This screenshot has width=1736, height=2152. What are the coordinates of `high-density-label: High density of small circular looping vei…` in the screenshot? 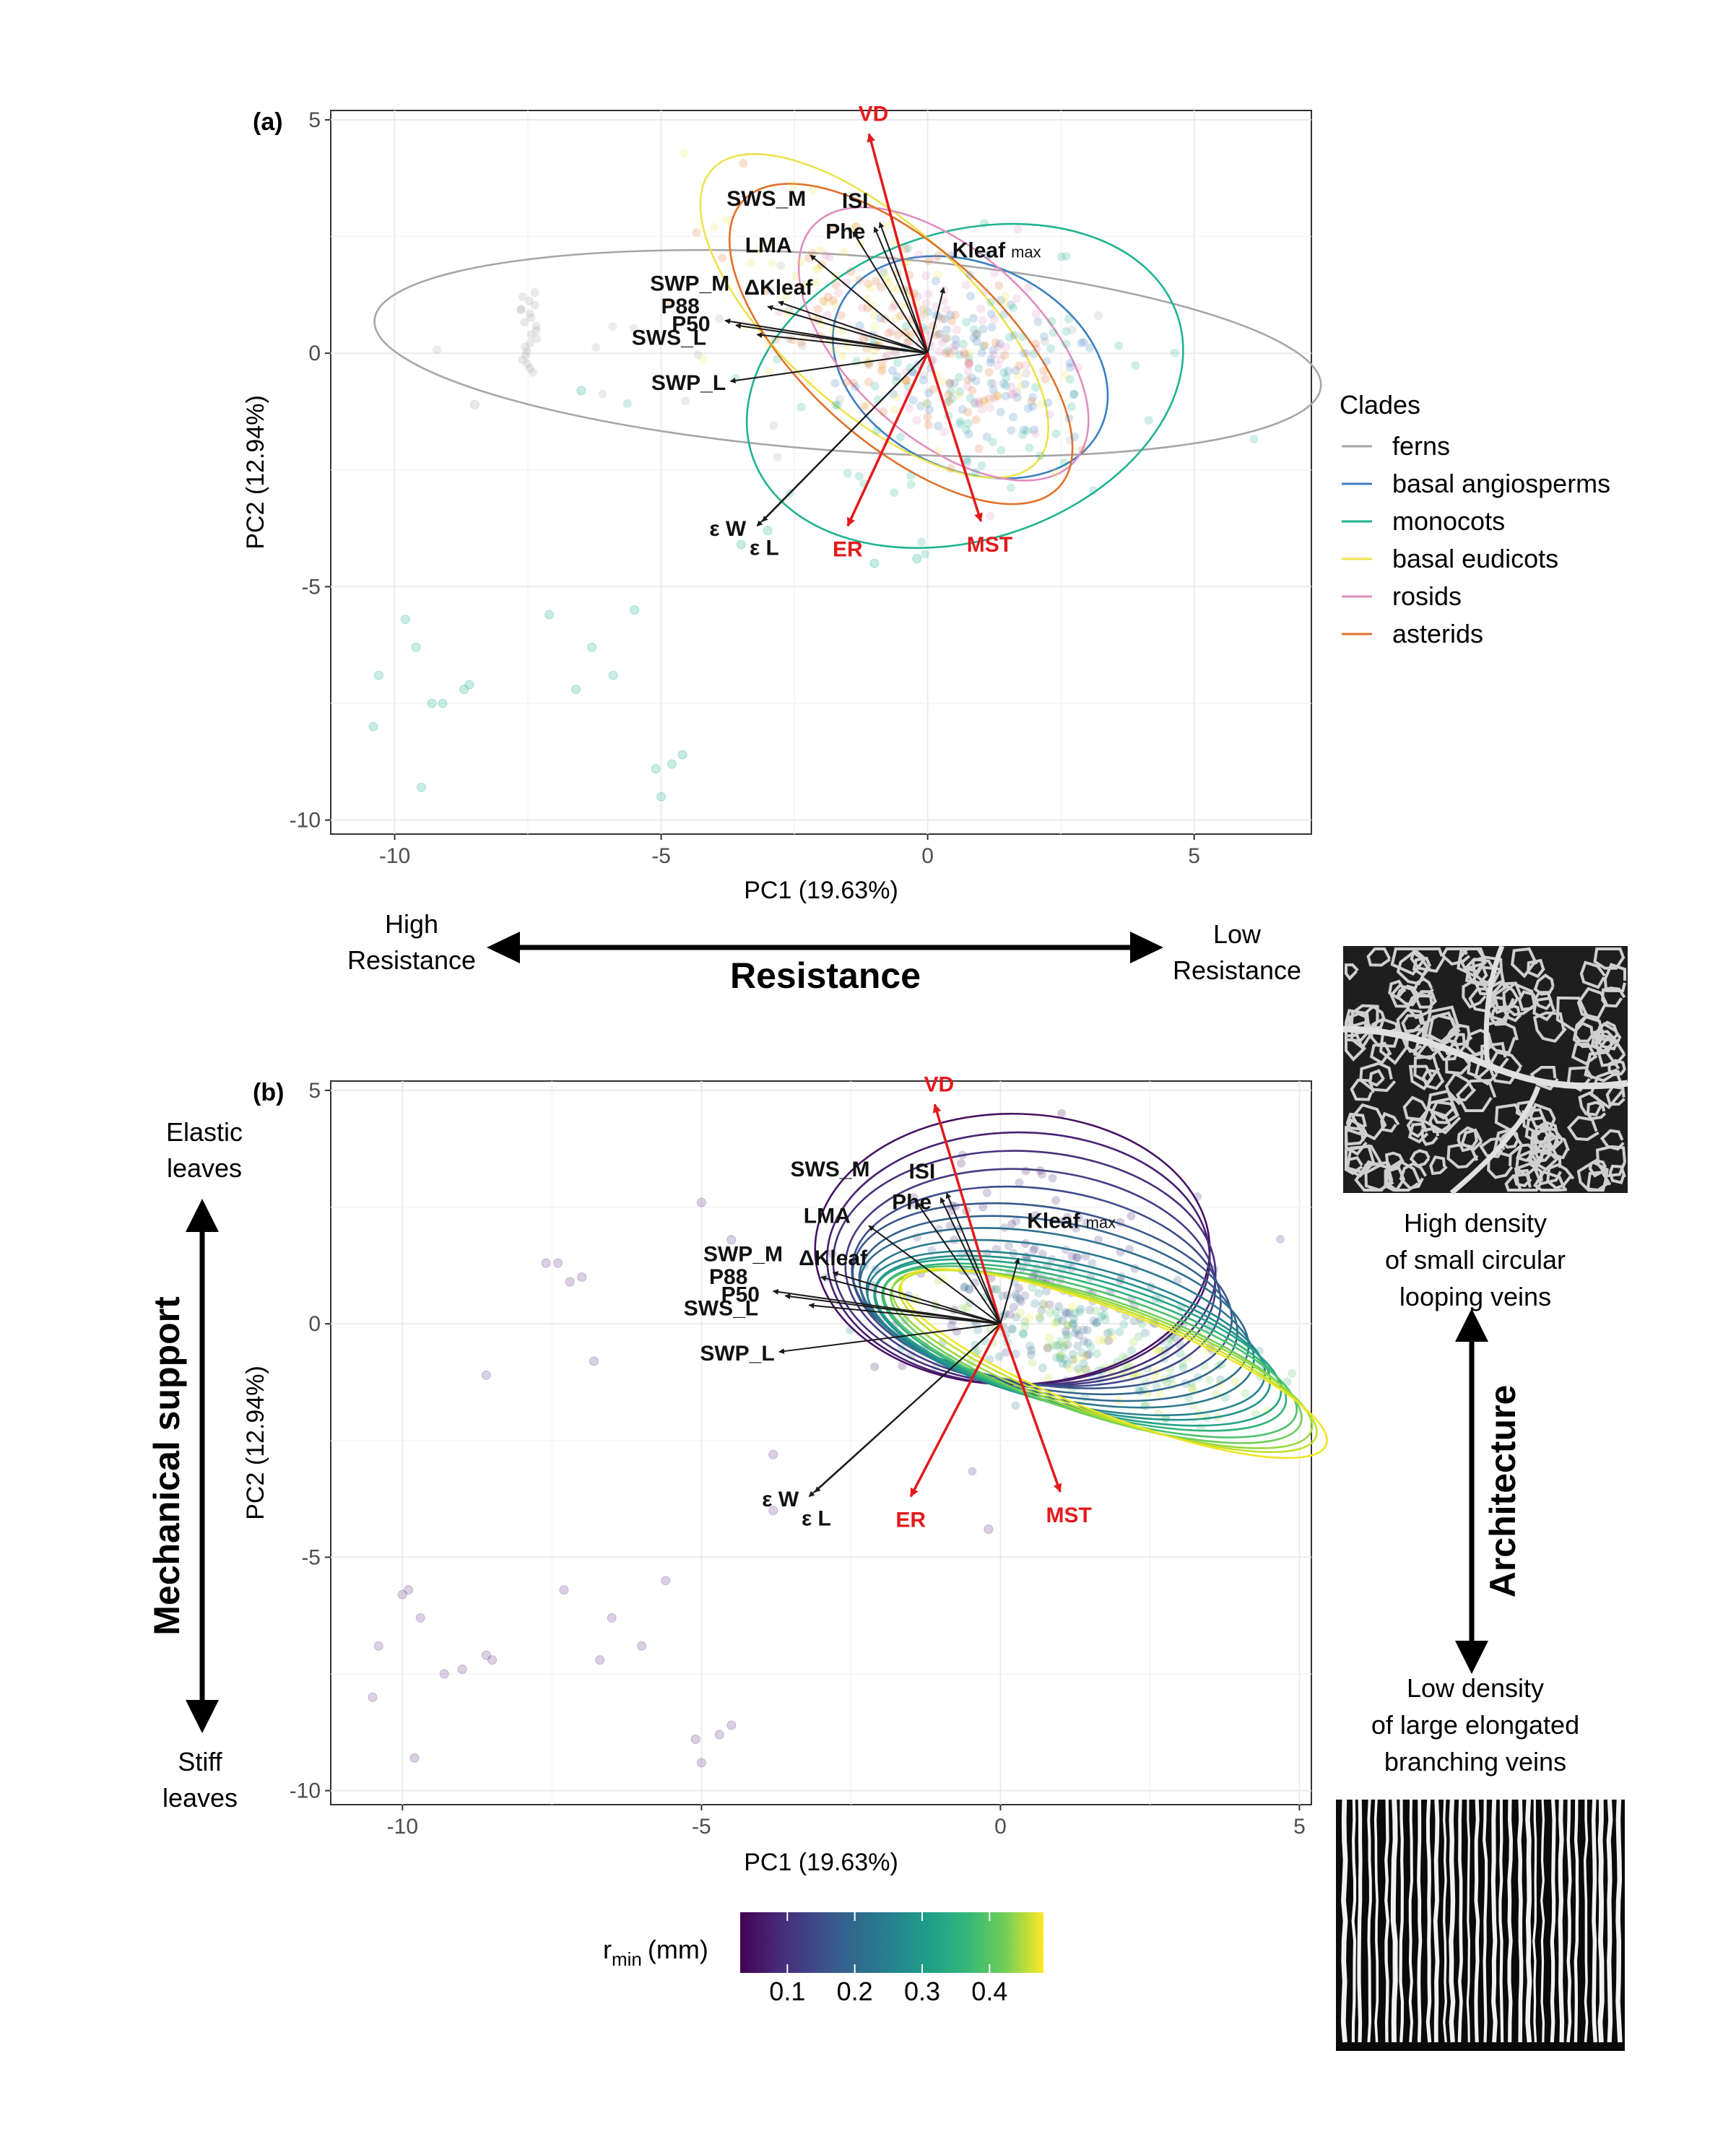 It's located at (1475, 1259).